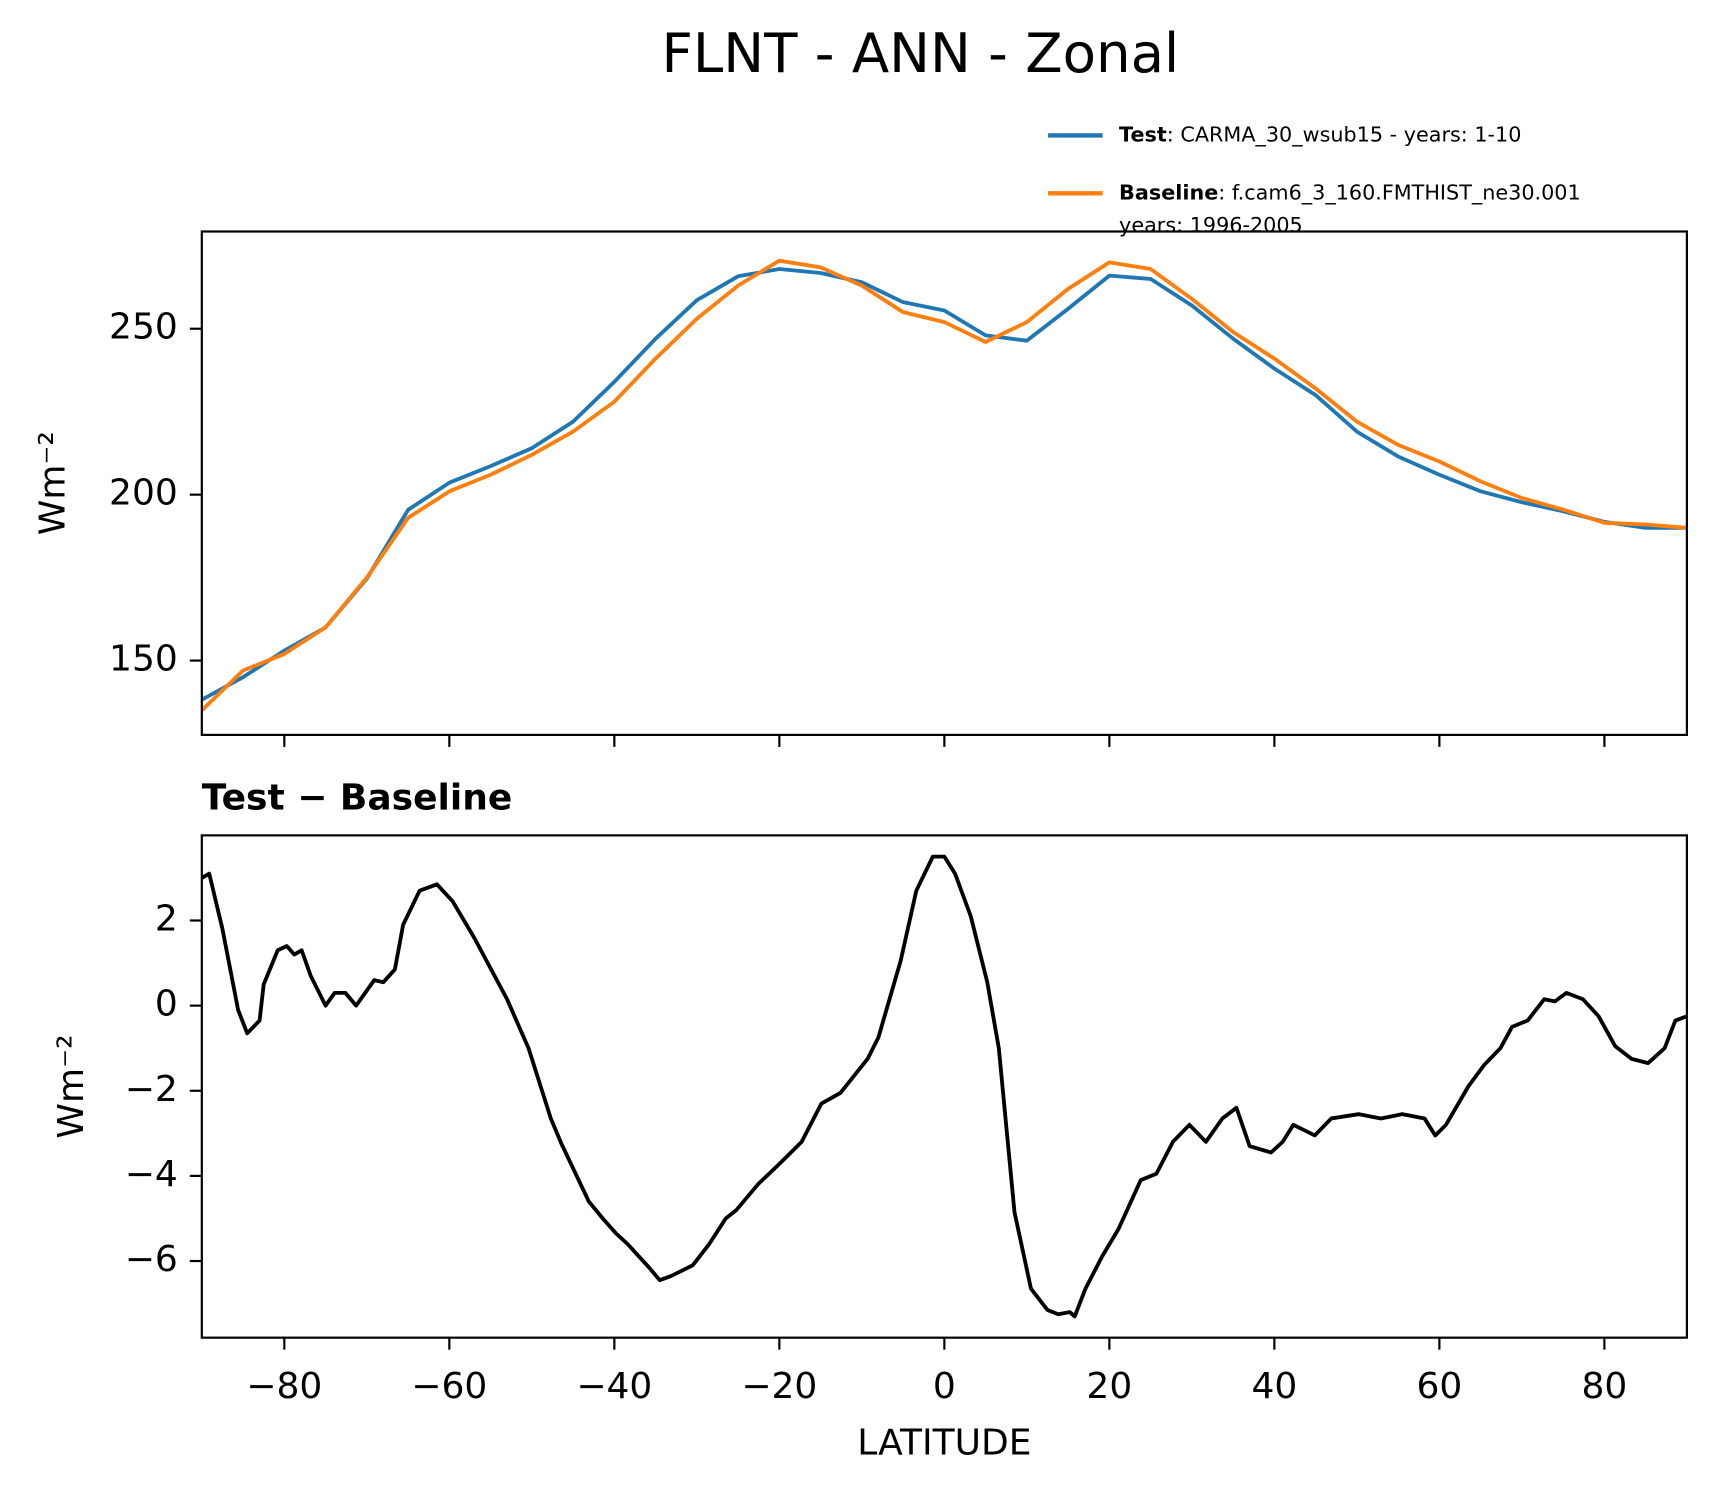  I want to click on y-tick-label: −2, so click(151, 1089).